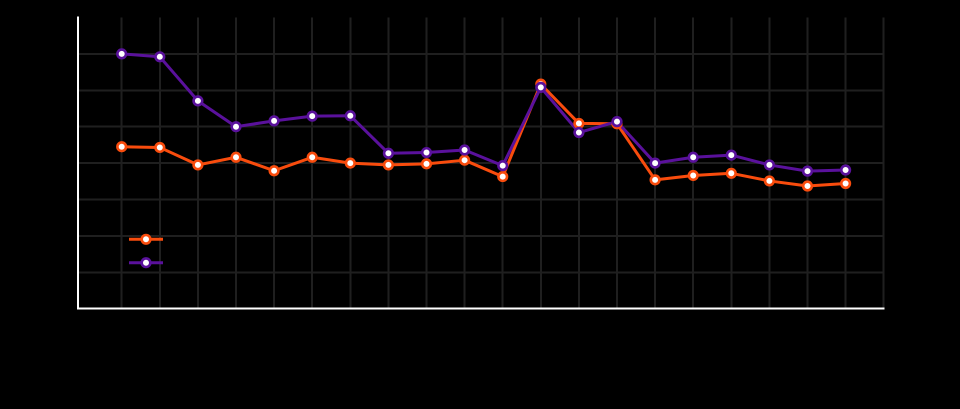 The width and height of the screenshot is (960, 409). What do you see at coordinates (146, 251) in the screenshot?
I see `legend` at bounding box center [146, 251].